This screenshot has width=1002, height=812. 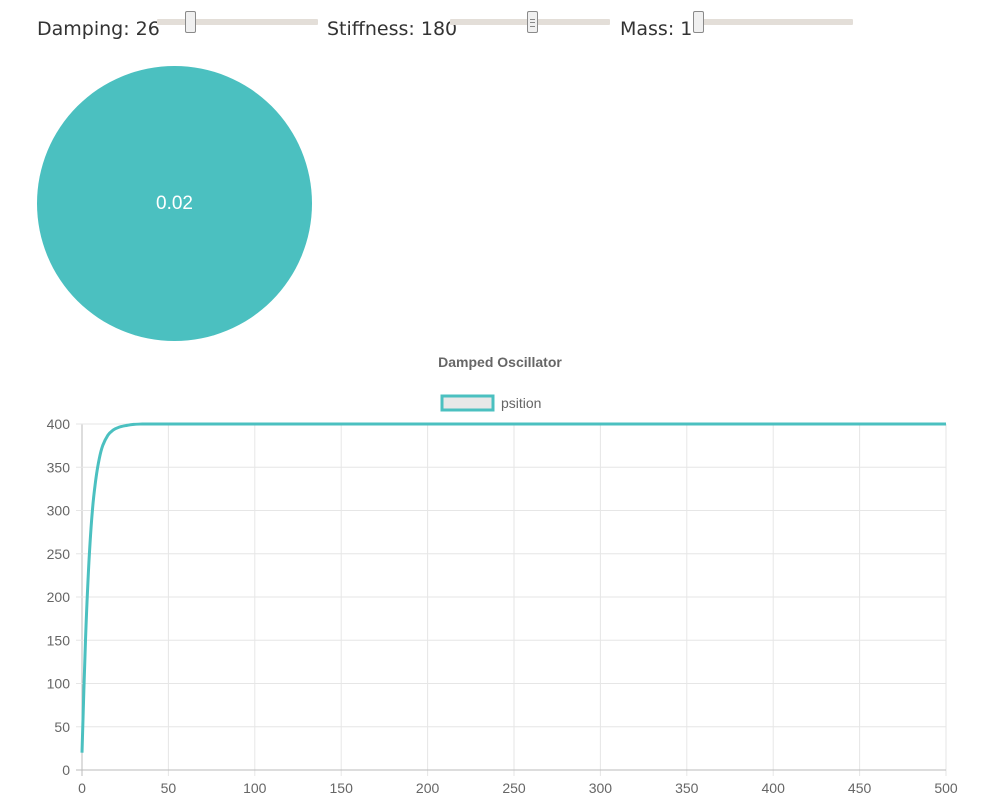 What do you see at coordinates (82, 788) in the screenshot?
I see `x-tick-label: 0` at bounding box center [82, 788].